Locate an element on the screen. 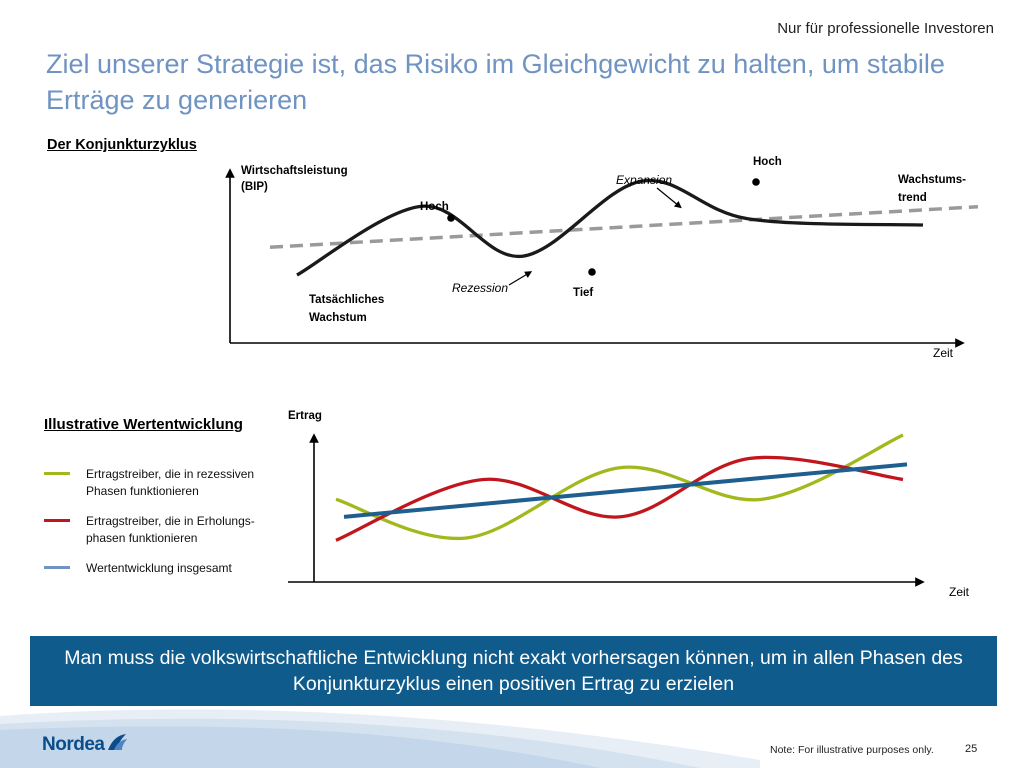  chart2-ylabel: Ertrag is located at coordinates (305, 416).